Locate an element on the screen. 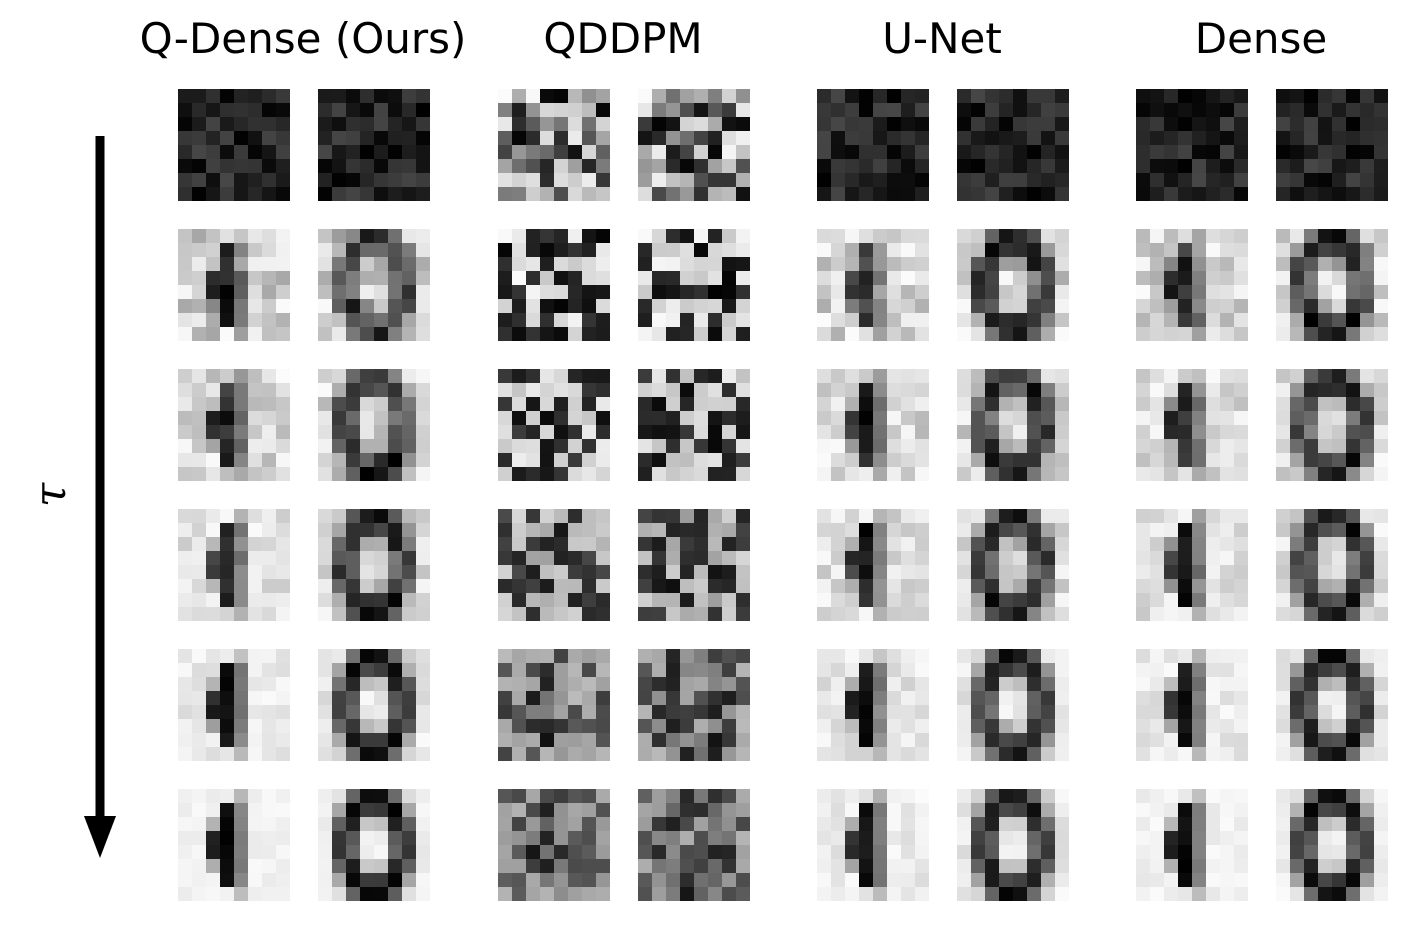 The width and height of the screenshot is (1420, 928). sample-image-qddpm-step5-digit0 is located at coordinates (694, 845).